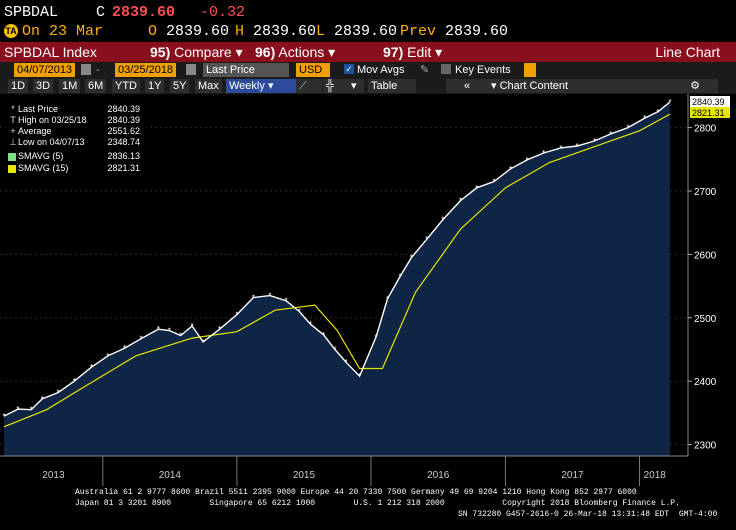 Image resolution: width=736 pixels, height=530 pixels. Describe the element at coordinates (146, 70) in the screenshot. I see `end-date-field: 03/25/2018` at that location.